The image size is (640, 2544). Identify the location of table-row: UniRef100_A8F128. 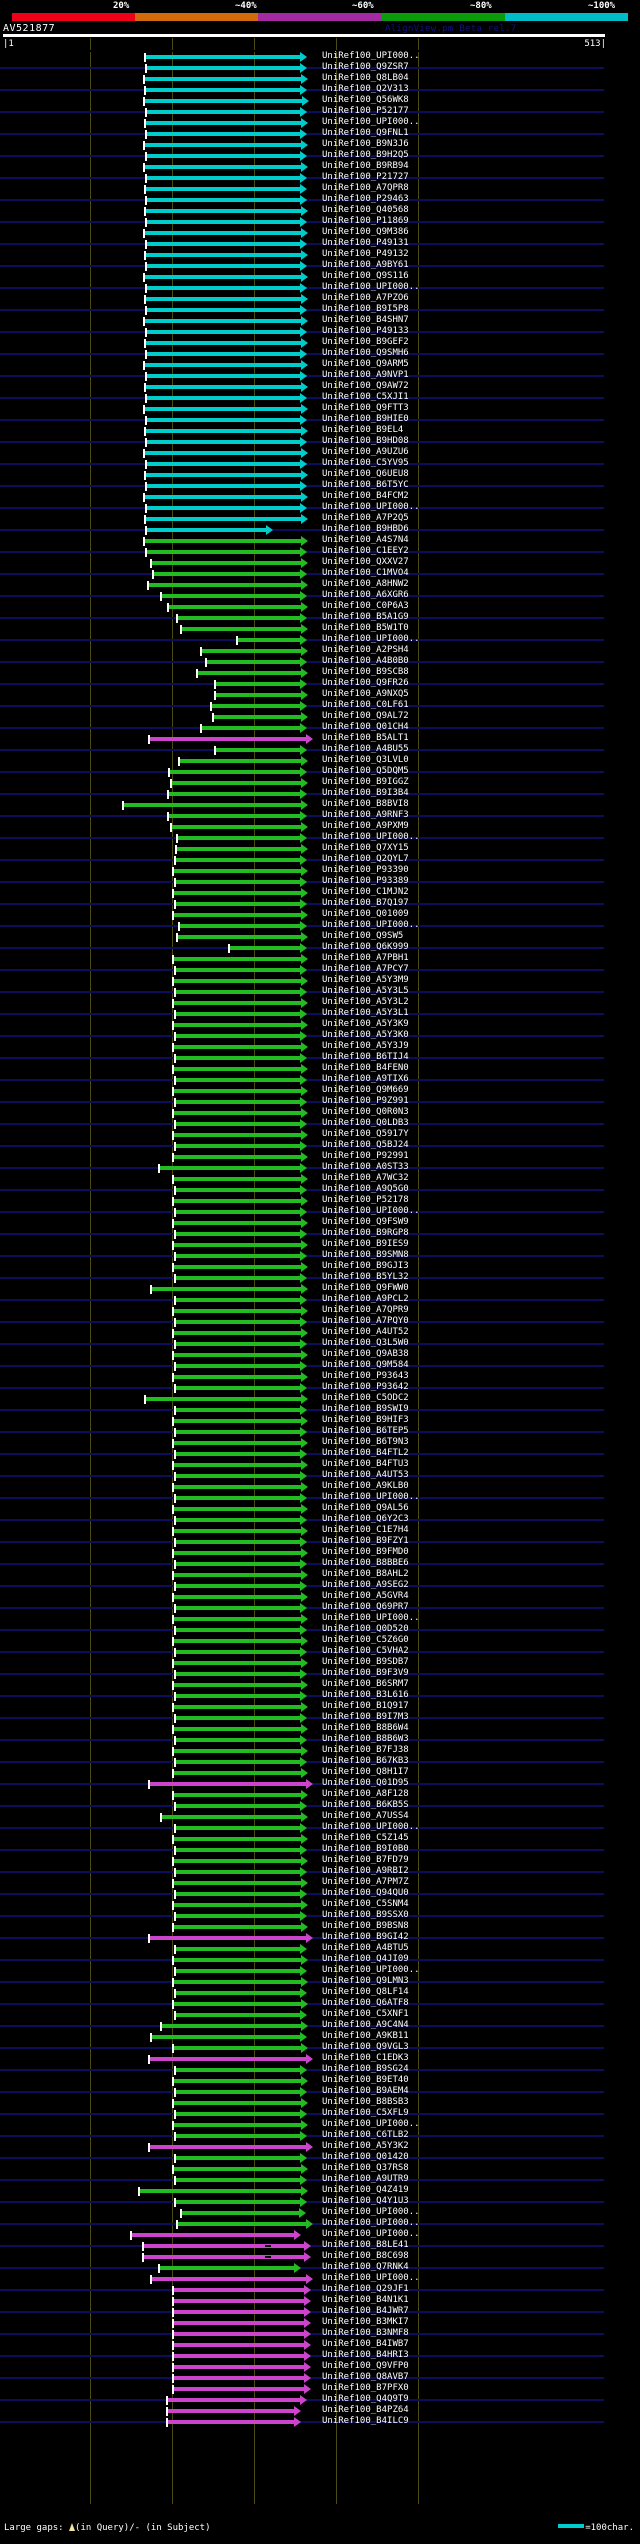
(320, 1795).